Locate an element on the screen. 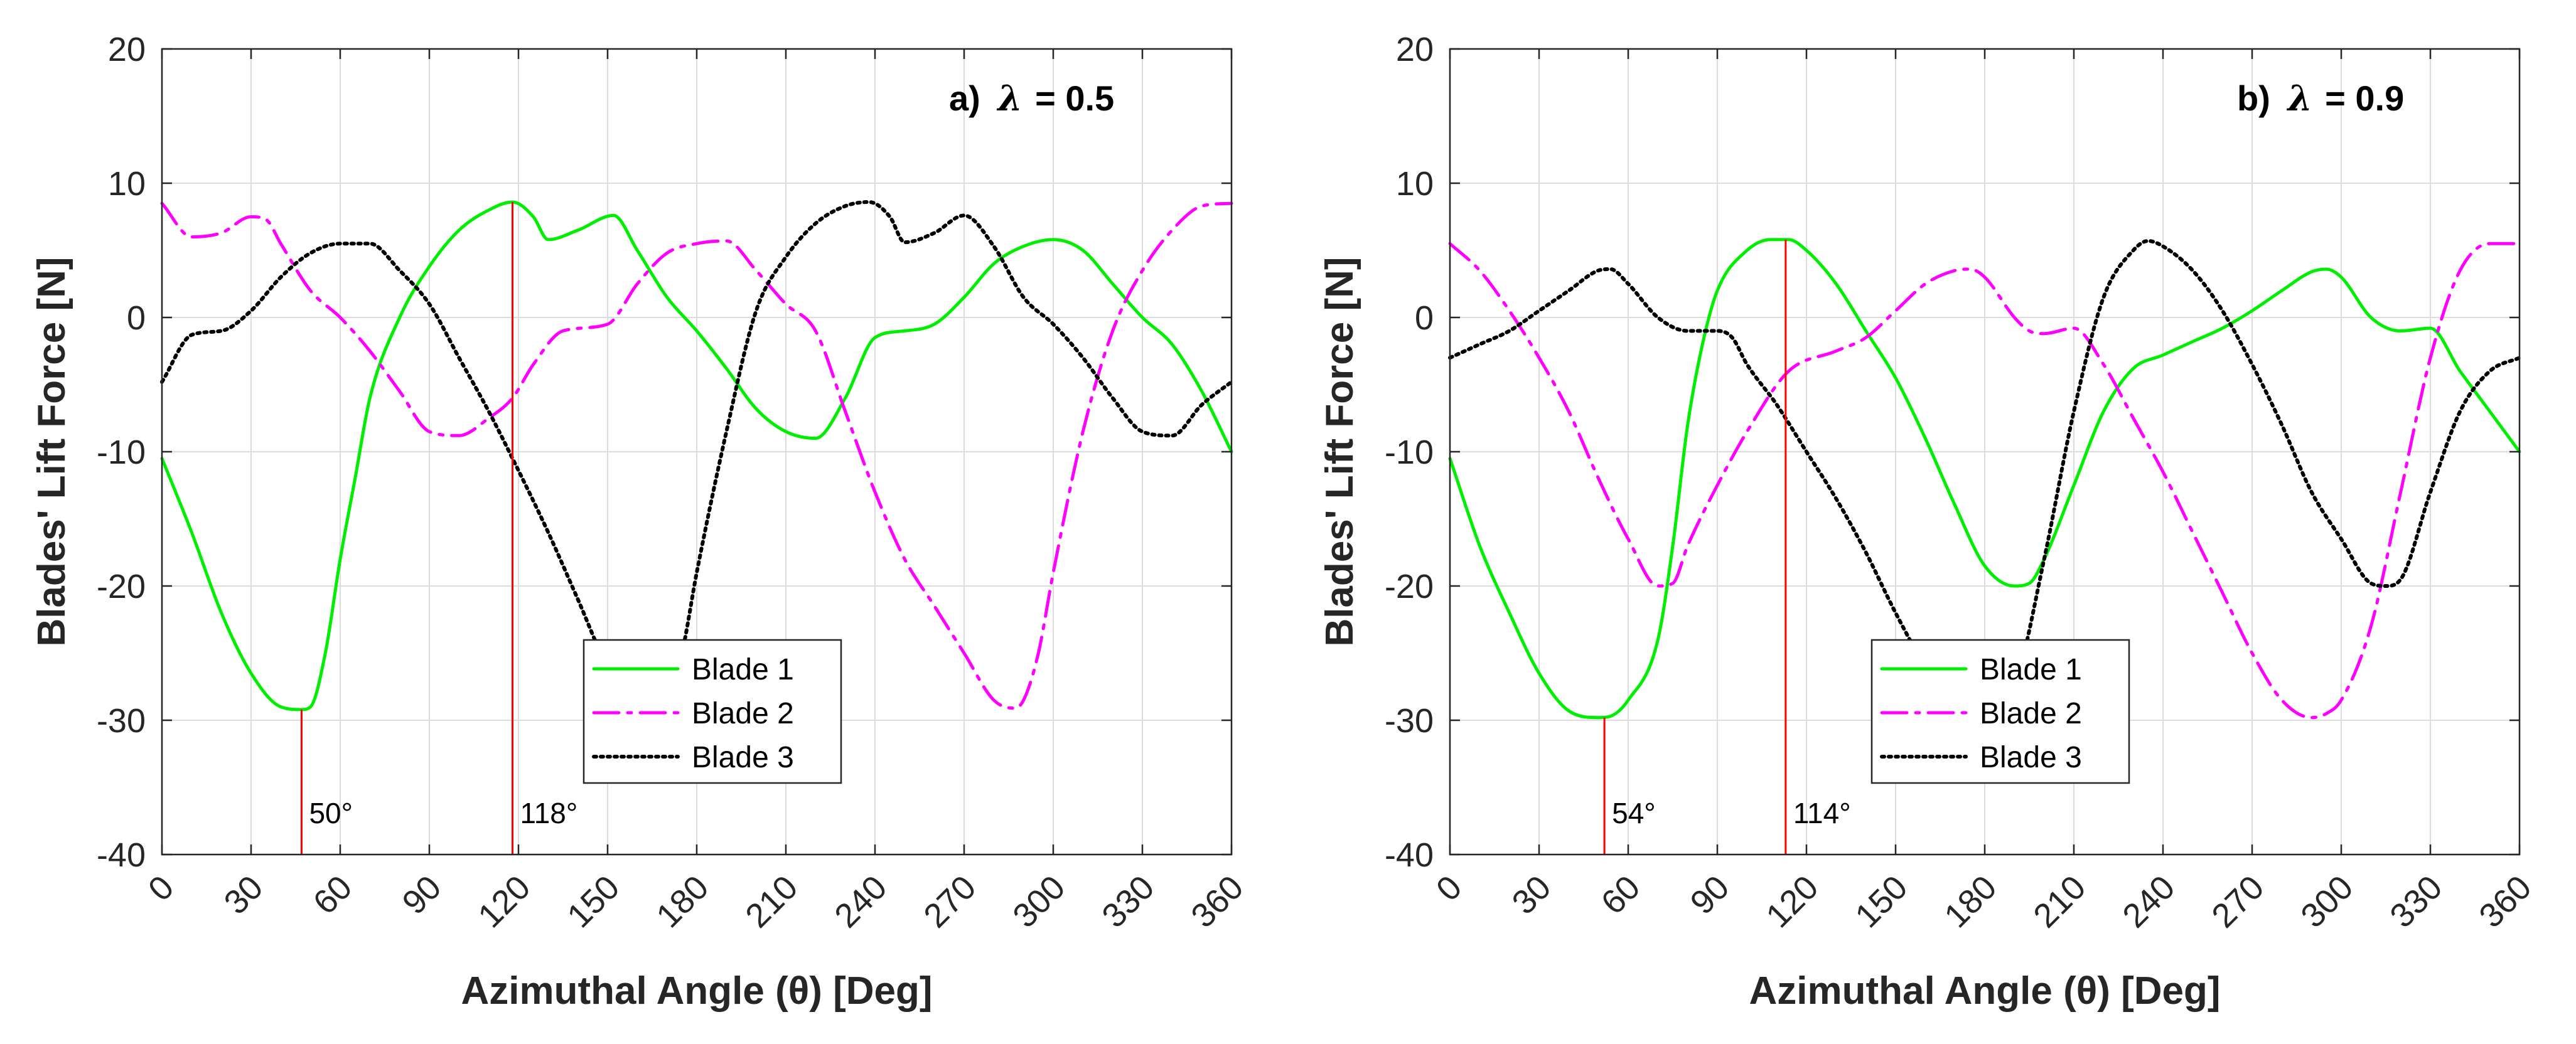  annotation-label: 118° is located at coordinates (549, 813).